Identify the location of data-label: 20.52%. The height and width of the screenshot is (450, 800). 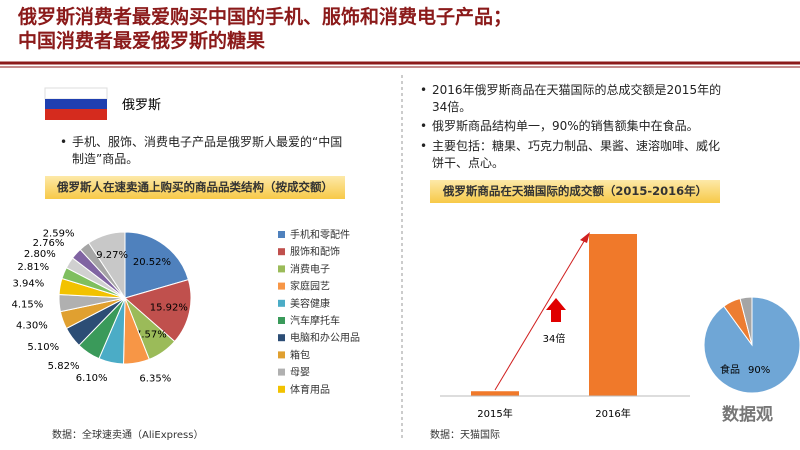
(152, 262).